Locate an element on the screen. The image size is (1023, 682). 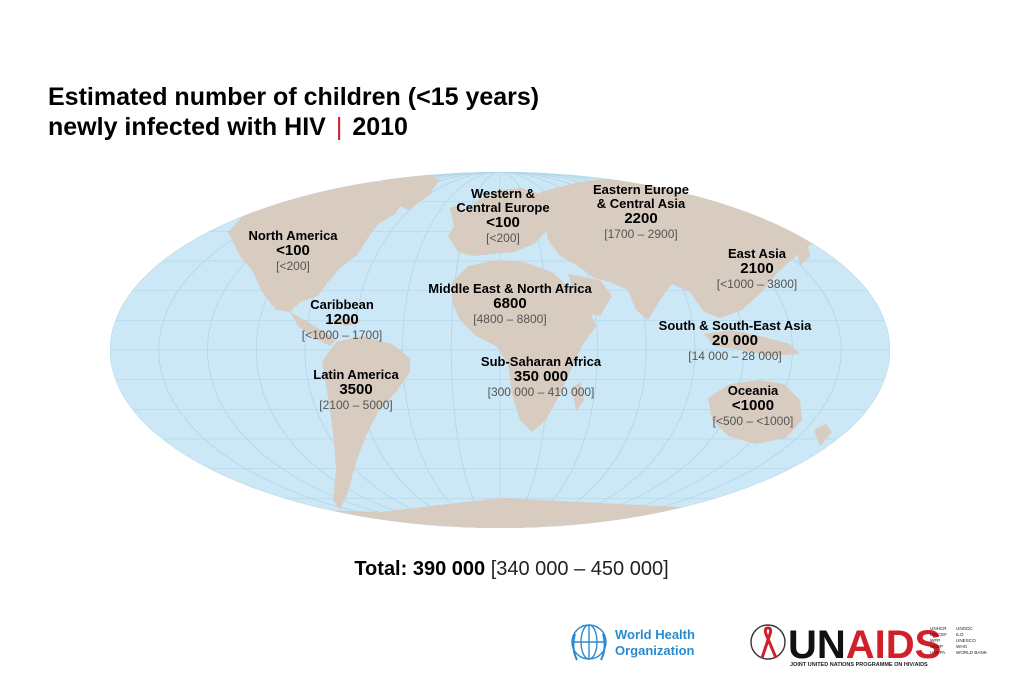
region-value: 2200 is located at coordinates (641, 218).